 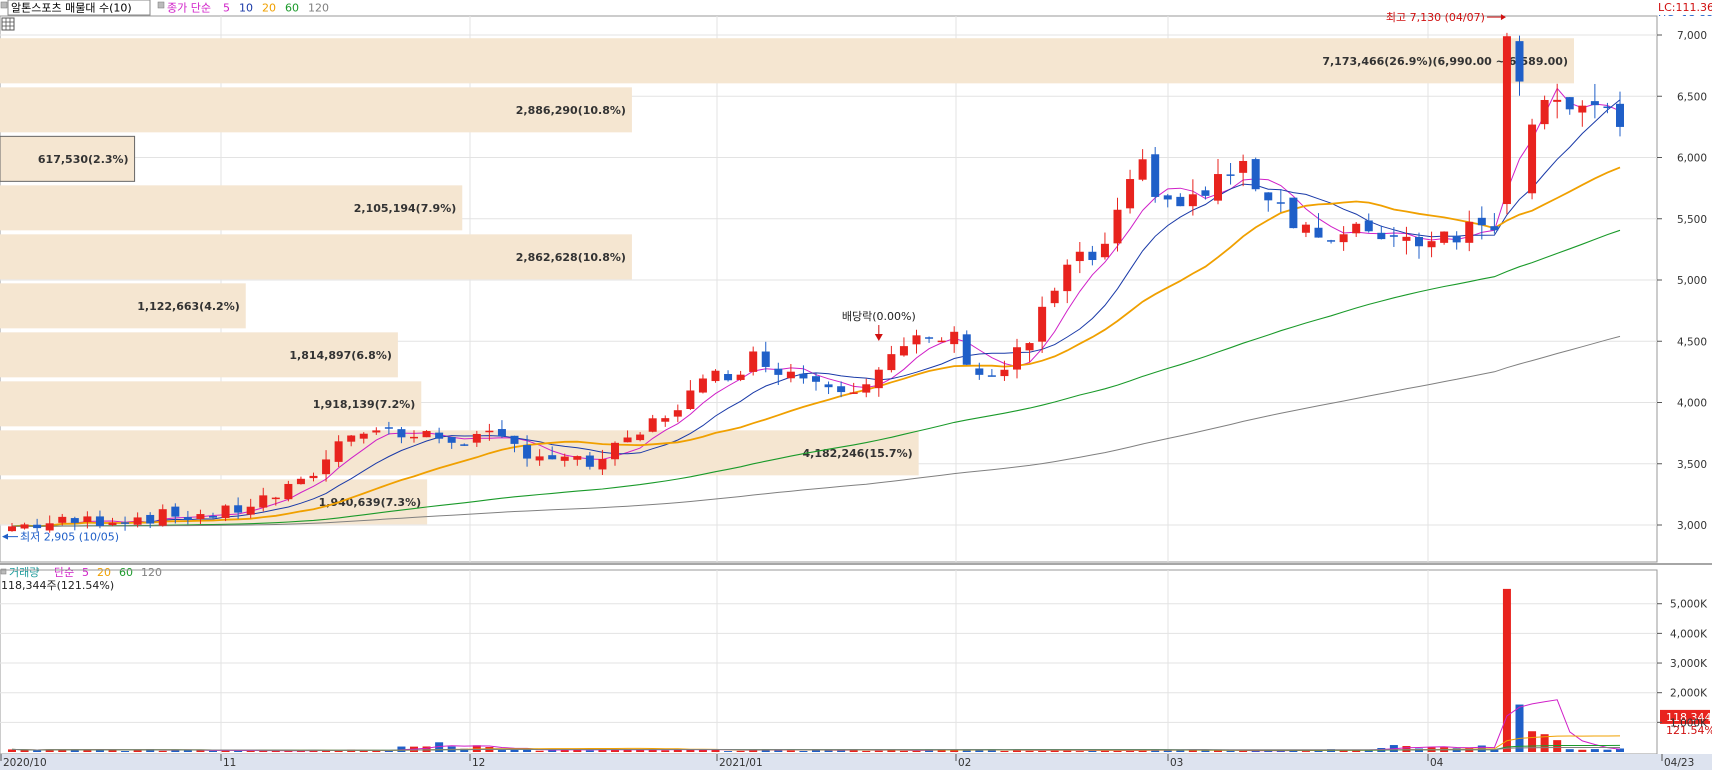 I want to click on x-tick-label: 04, so click(x=1437, y=763).